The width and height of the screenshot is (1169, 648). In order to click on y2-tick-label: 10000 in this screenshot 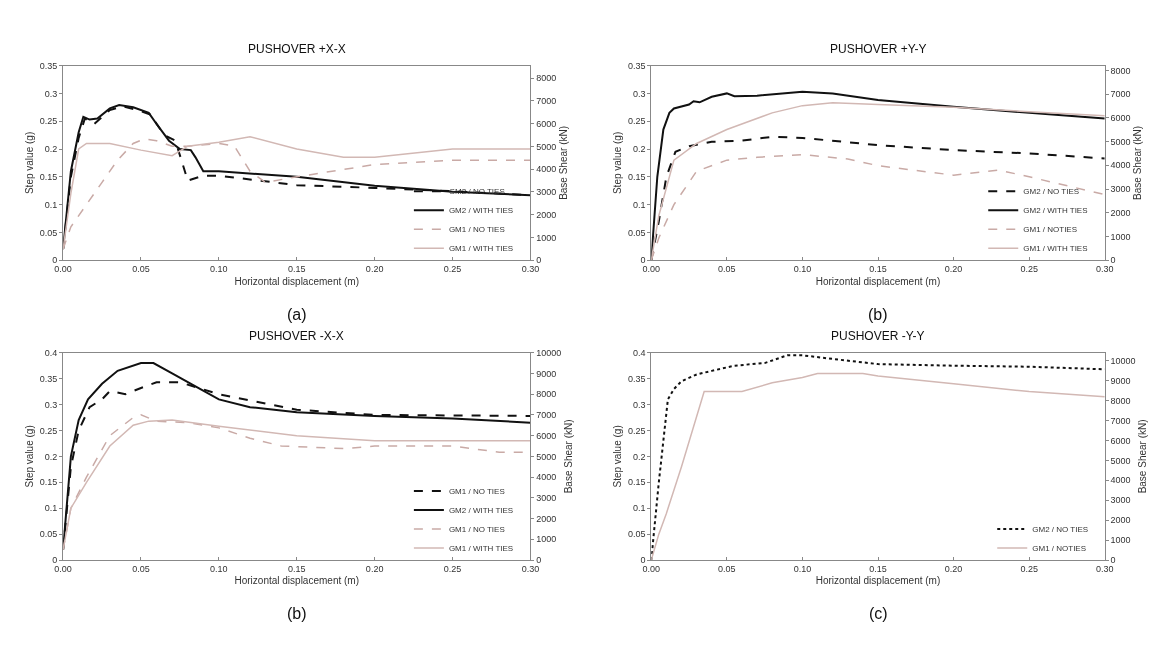, I will do `click(1123, 360)`.